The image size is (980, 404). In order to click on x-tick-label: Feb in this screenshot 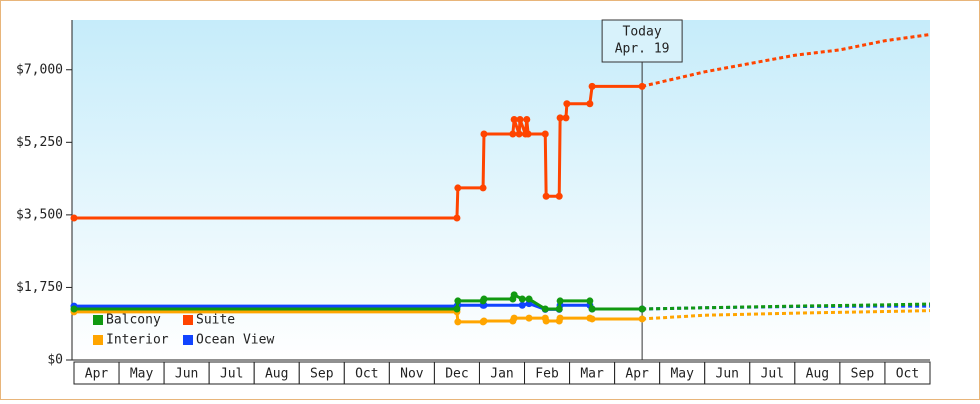, I will do `click(547, 374)`.